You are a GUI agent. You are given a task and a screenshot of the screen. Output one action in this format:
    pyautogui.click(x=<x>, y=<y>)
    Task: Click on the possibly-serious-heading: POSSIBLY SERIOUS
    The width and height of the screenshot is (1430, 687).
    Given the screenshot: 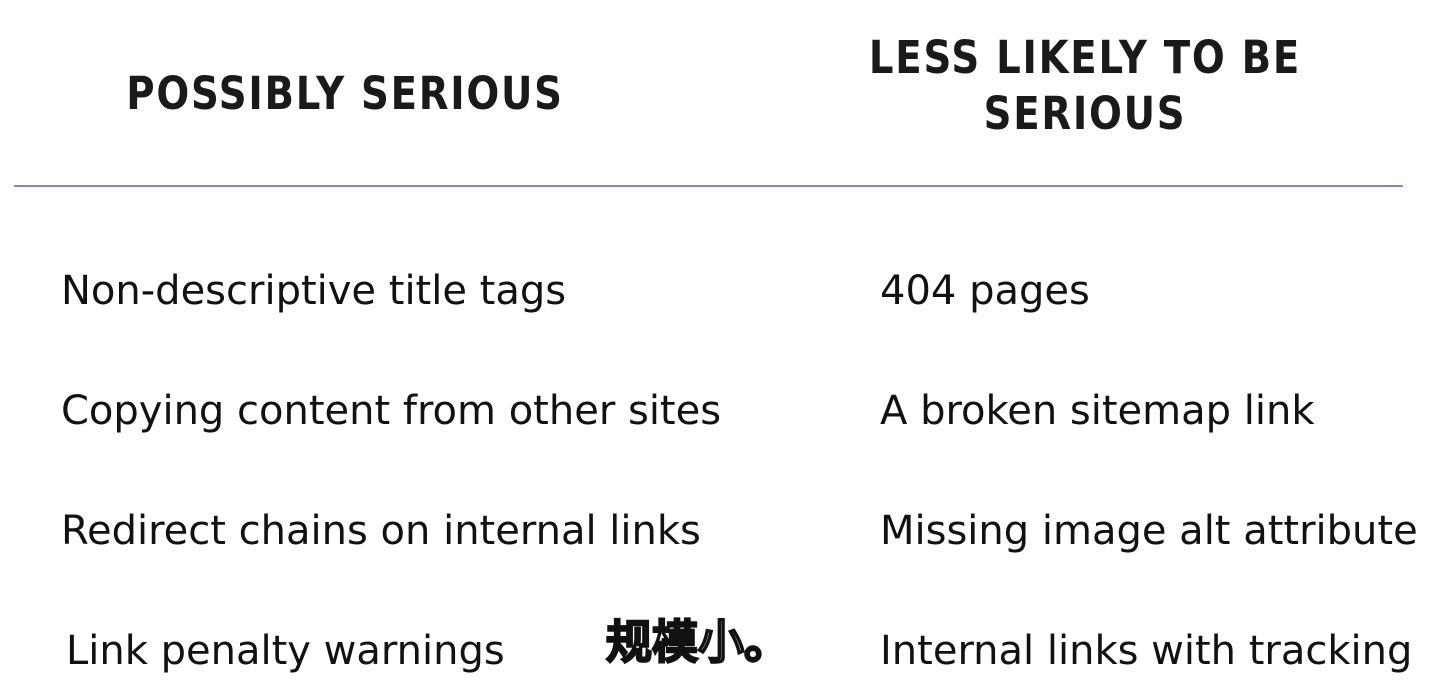 What is the action you would take?
    pyautogui.click(x=345, y=93)
    